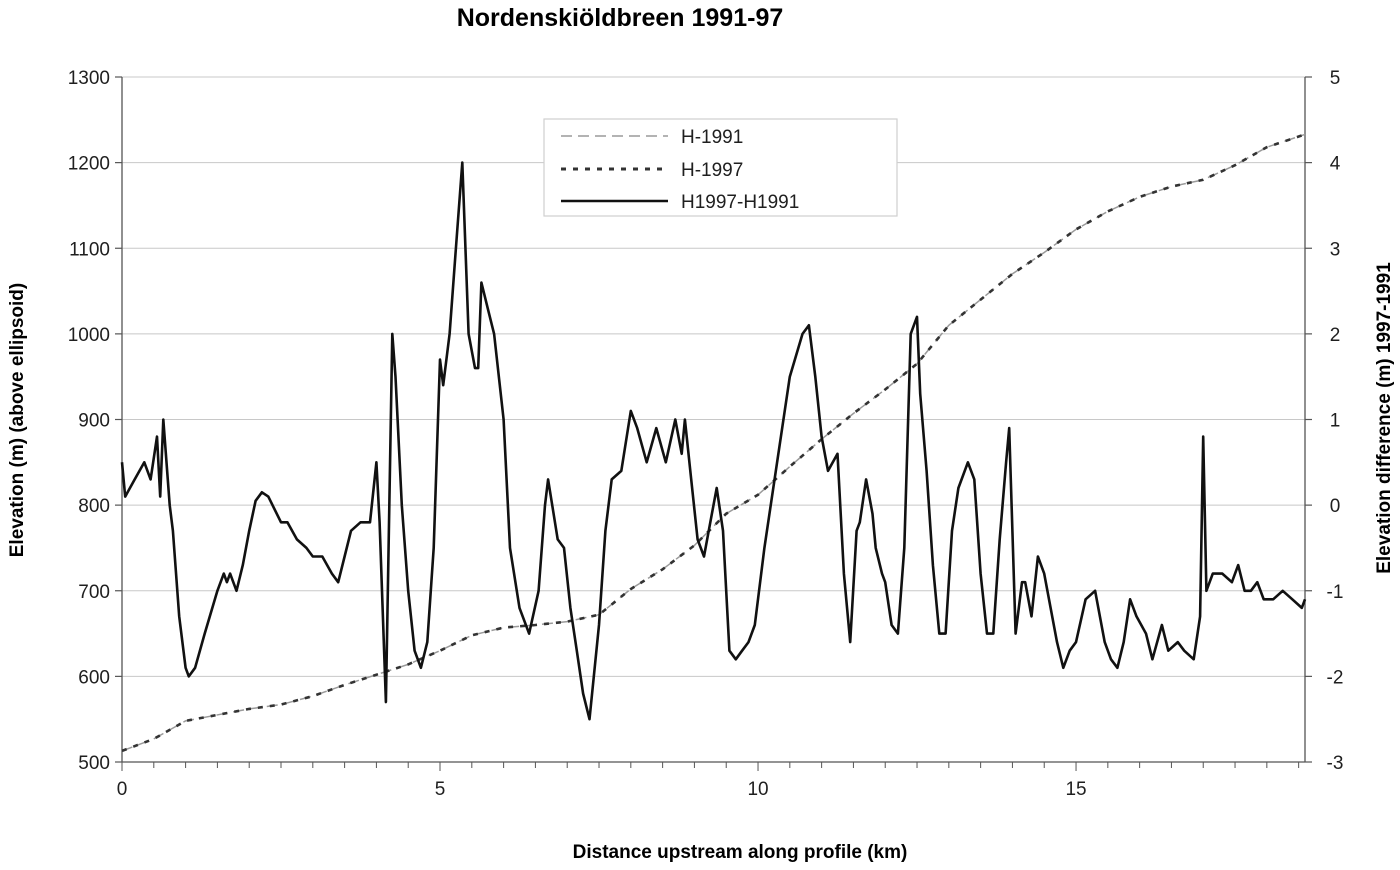  What do you see at coordinates (89, 78) in the screenshot?
I see `y-tick-label-left: 1300` at bounding box center [89, 78].